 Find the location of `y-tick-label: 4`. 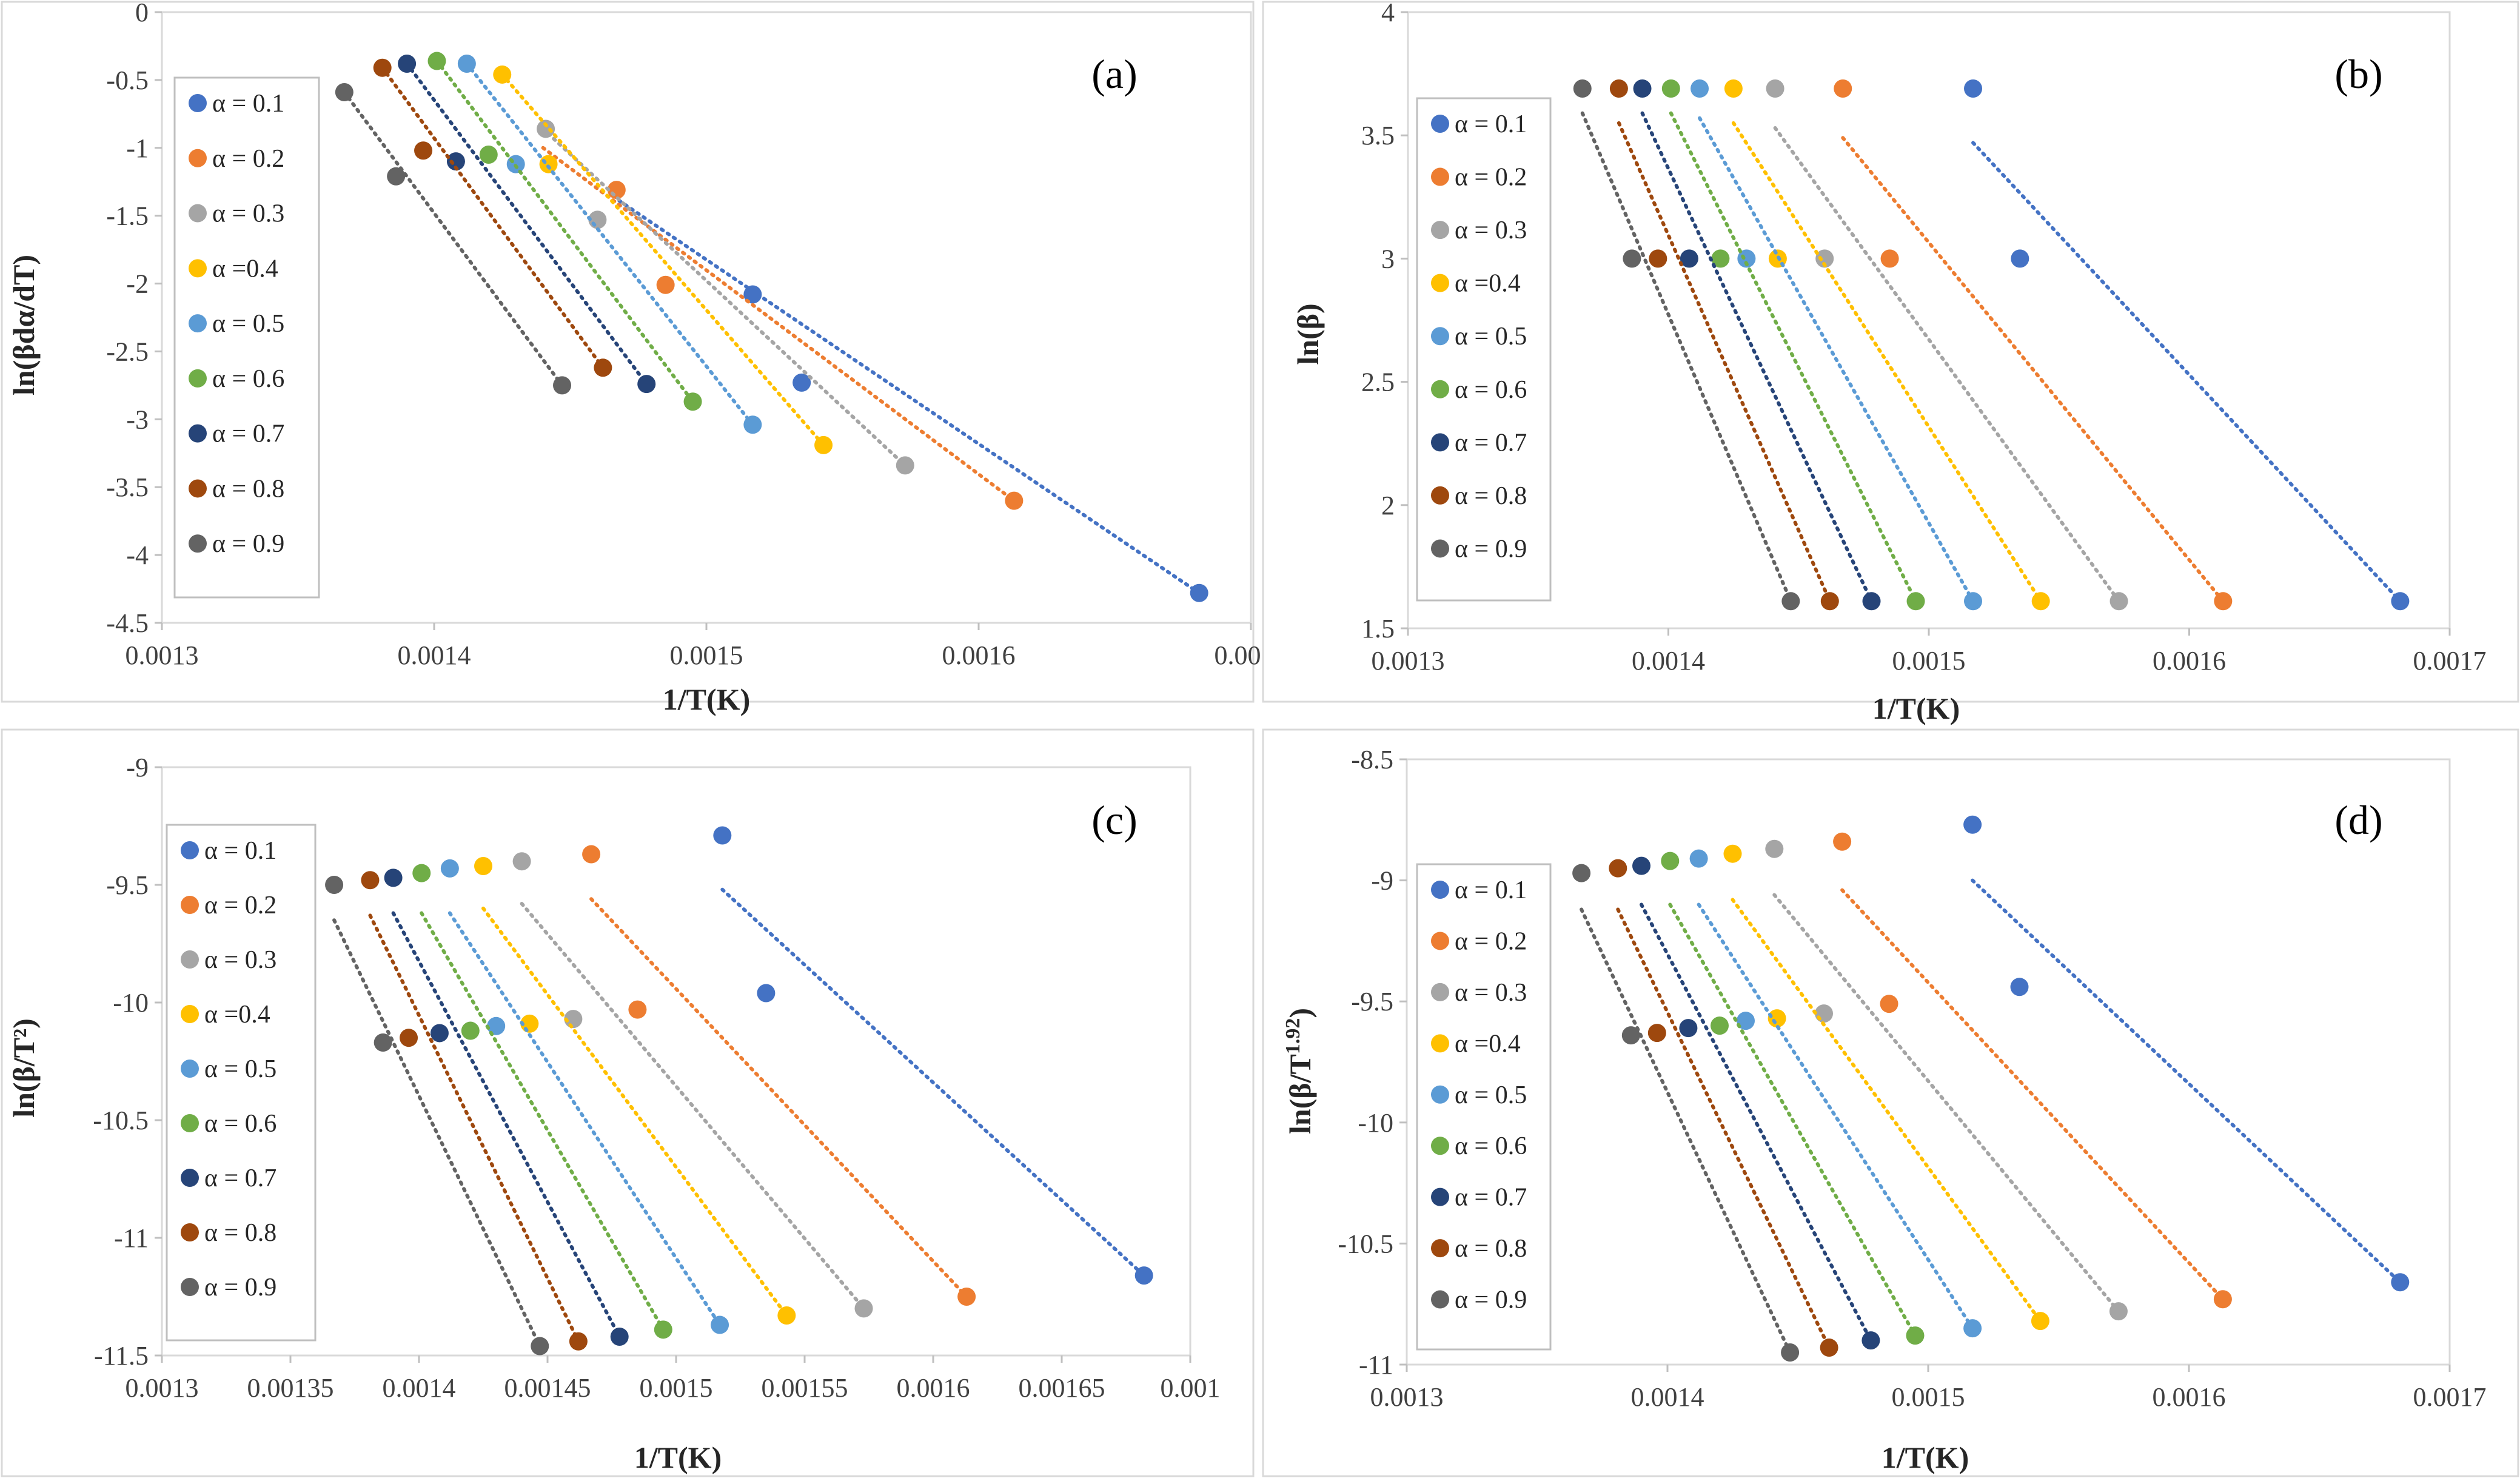

y-tick-label: 4 is located at coordinates (1388, 13).